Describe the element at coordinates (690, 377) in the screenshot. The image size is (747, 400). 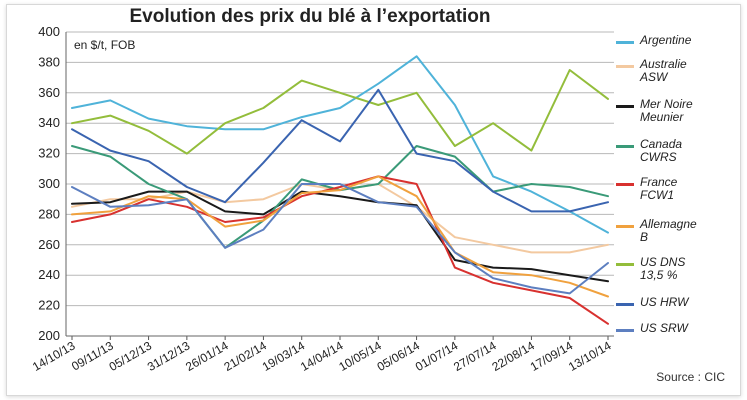
I see `source-note: Source : CIC` at that location.